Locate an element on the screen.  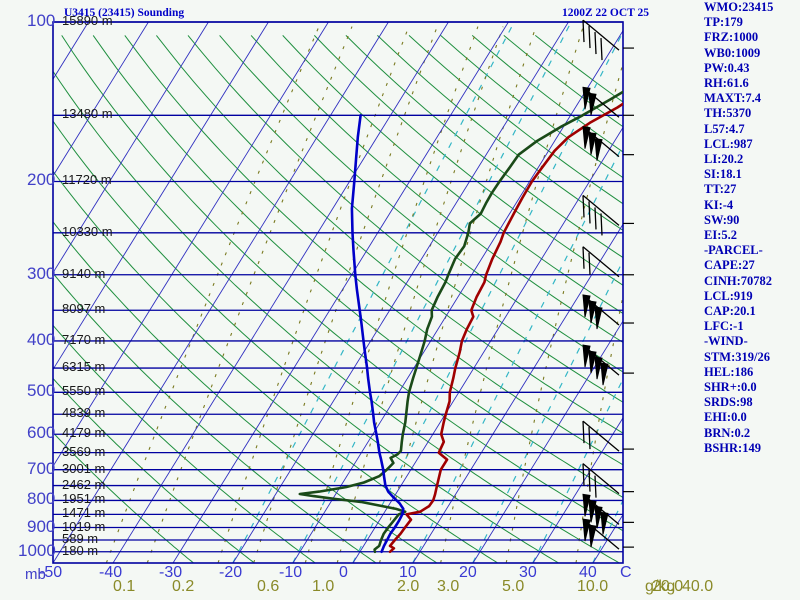
height-label: 4179 m is located at coordinates (84, 433).